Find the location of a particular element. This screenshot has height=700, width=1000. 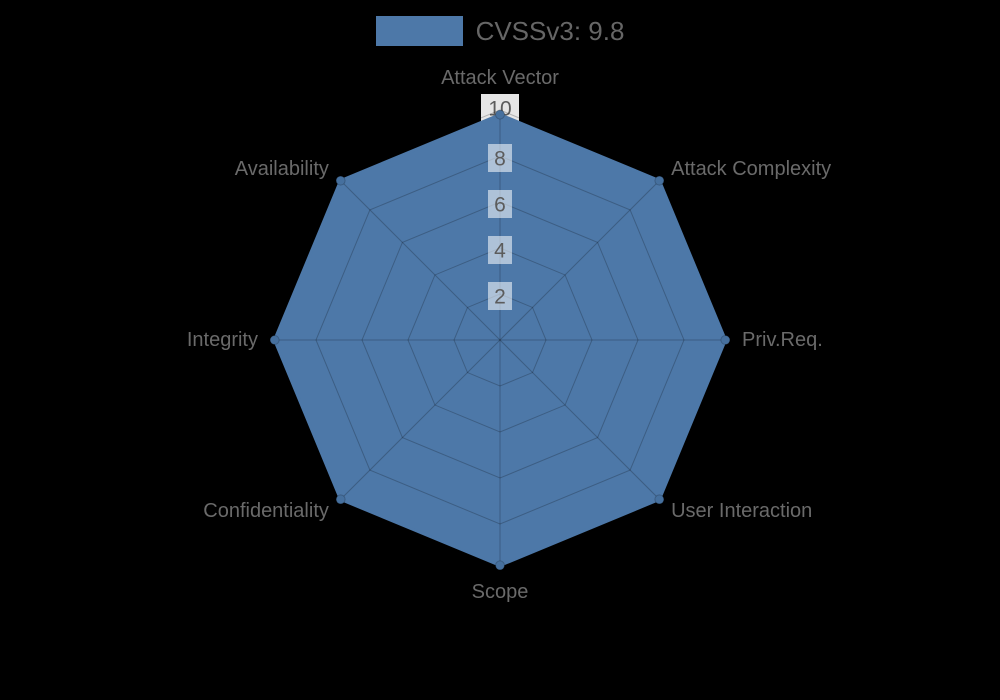

legend-swatch is located at coordinates (419, 31).